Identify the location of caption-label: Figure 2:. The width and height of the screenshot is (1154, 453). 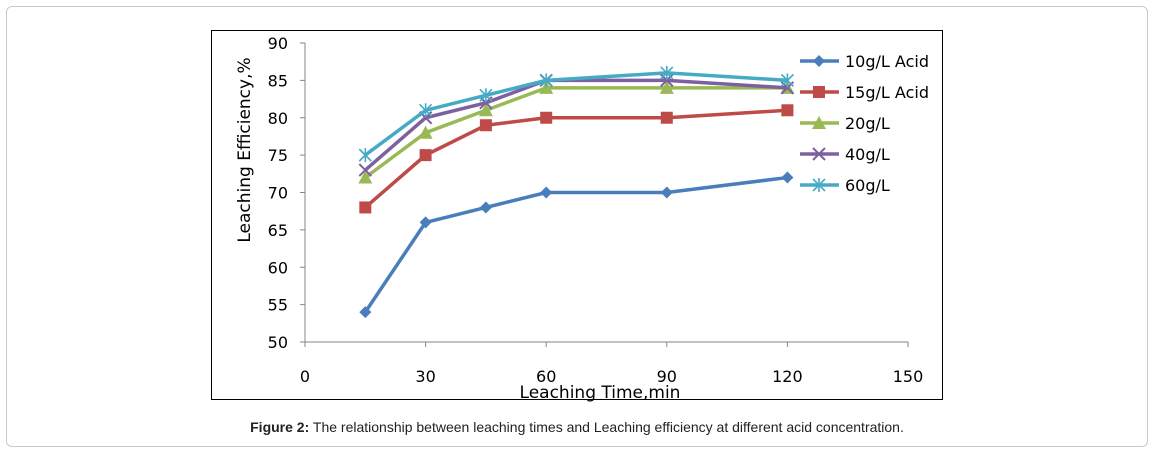
(280, 427).